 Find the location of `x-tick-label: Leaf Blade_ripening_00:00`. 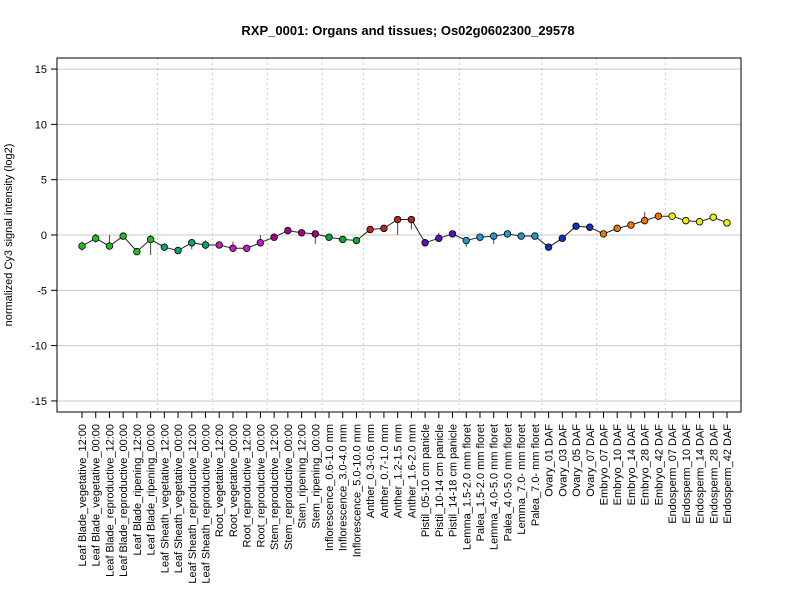

x-tick-label: Leaf Blade_ripening_00:00 is located at coordinates (152, 490).